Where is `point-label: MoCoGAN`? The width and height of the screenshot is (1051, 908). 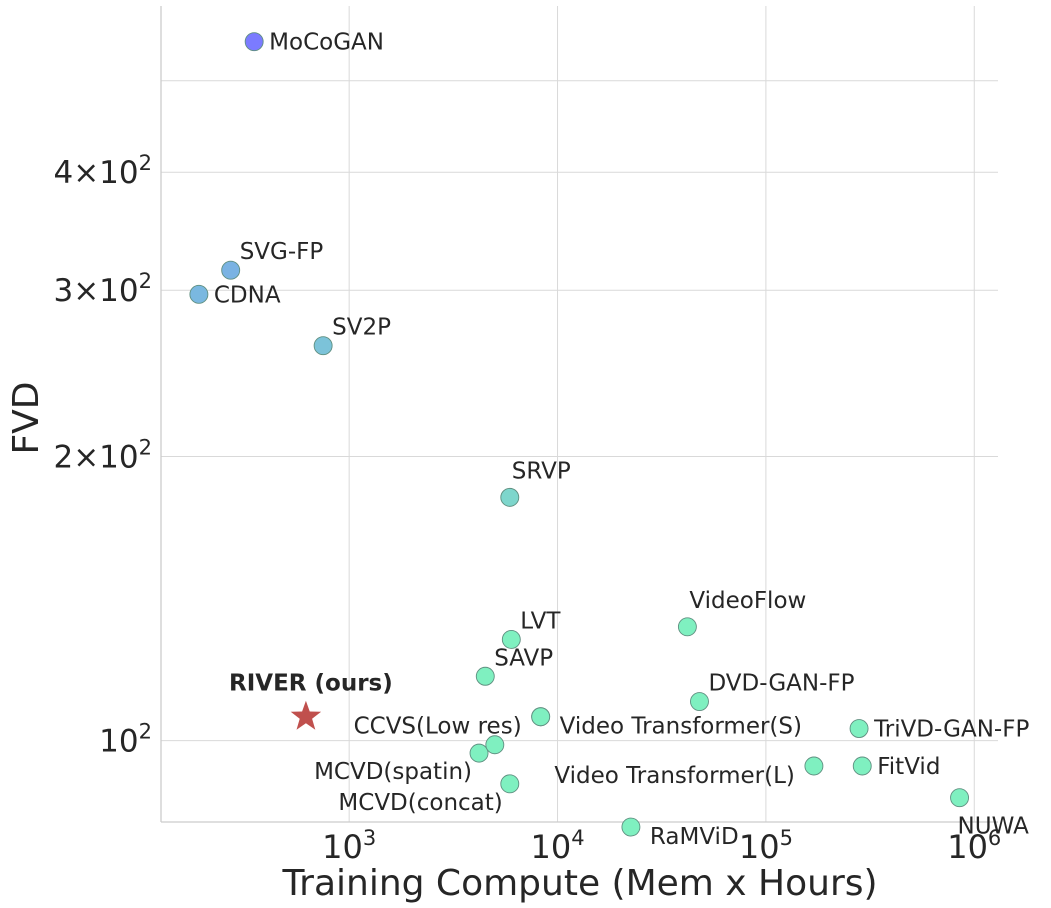 point-label: MoCoGAN is located at coordinates (326, 43).